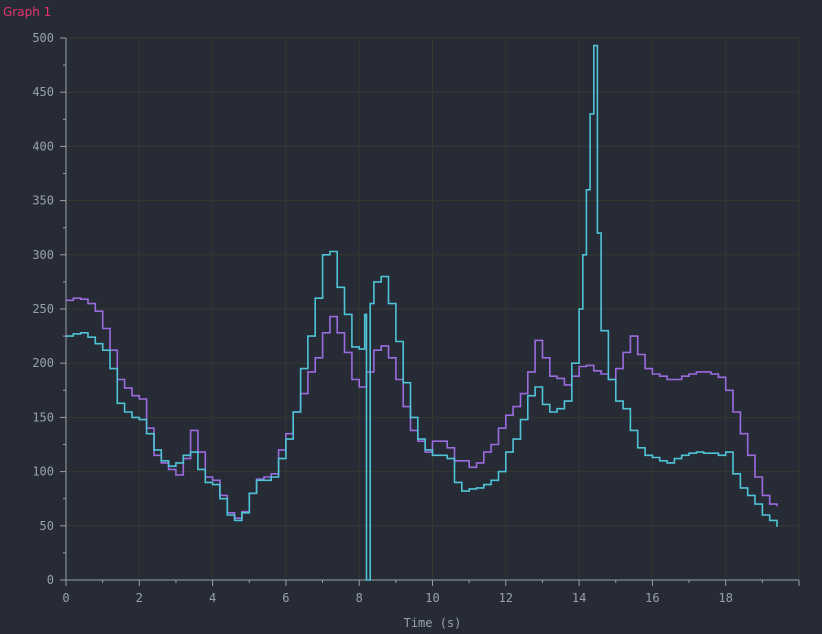 This screenshot has width=822, height=634. Describe the element at coordinates (285, 598) in the screenshot. I see `x-tick-label: 6` at that location.